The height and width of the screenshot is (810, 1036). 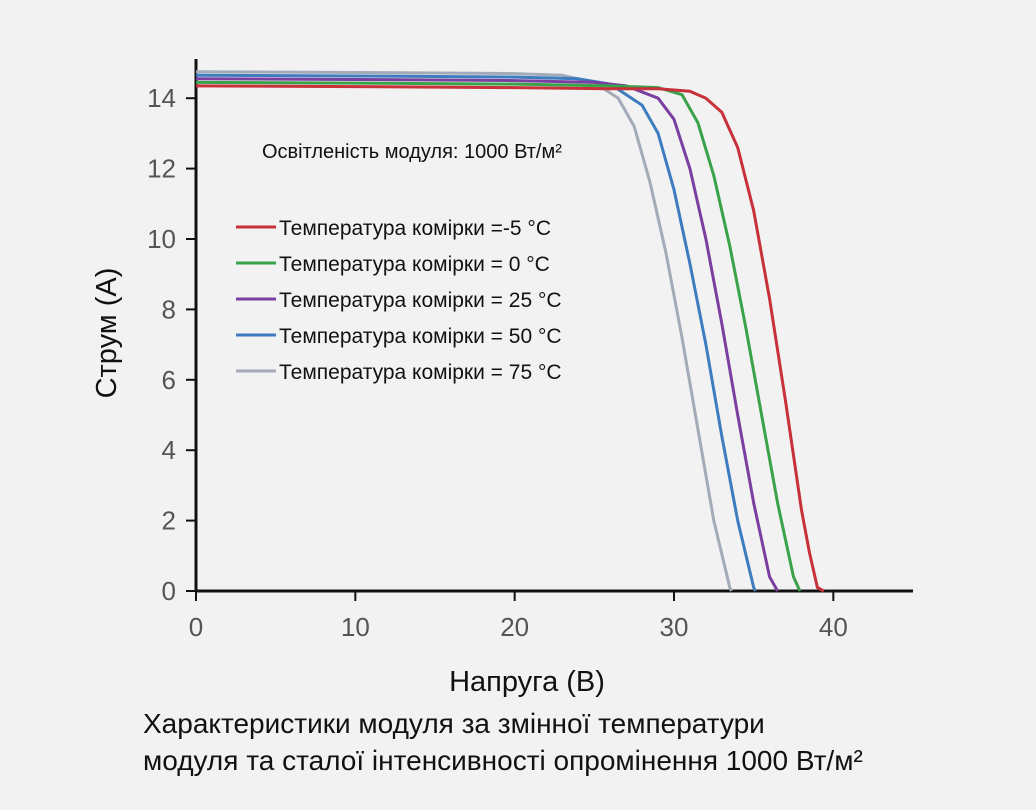 I want to click on y-tick-label: 8, so click(x=169, y=309).